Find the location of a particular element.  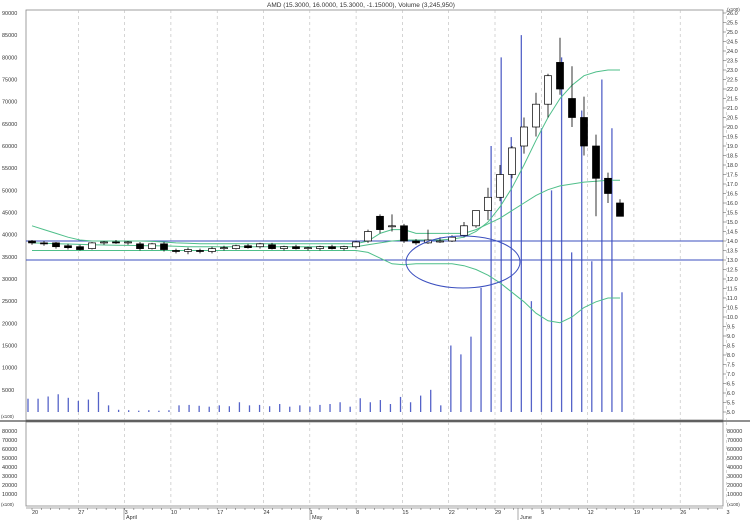

price-tick-label: 12.0 is located at coordinates (732, 280).